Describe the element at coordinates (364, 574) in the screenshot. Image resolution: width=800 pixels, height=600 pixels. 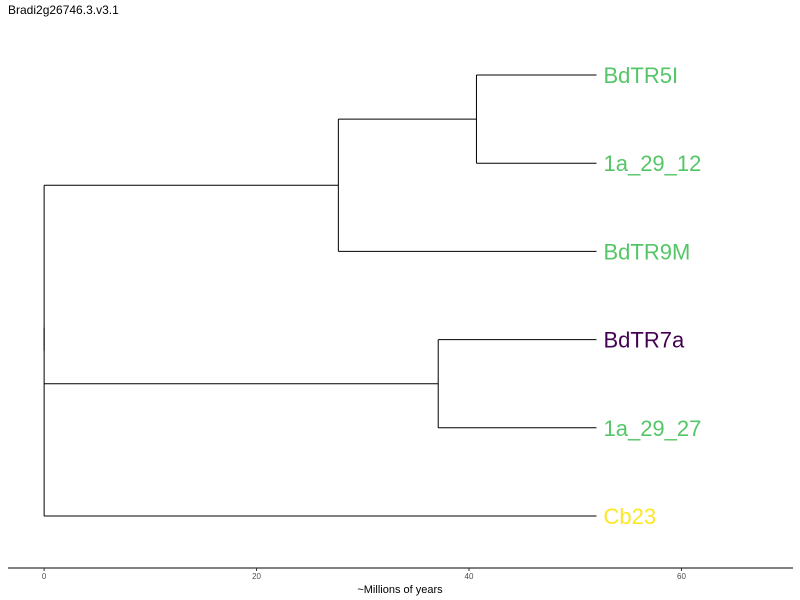
I see `x-axis-ticks: 0 20 40 60` at that location.